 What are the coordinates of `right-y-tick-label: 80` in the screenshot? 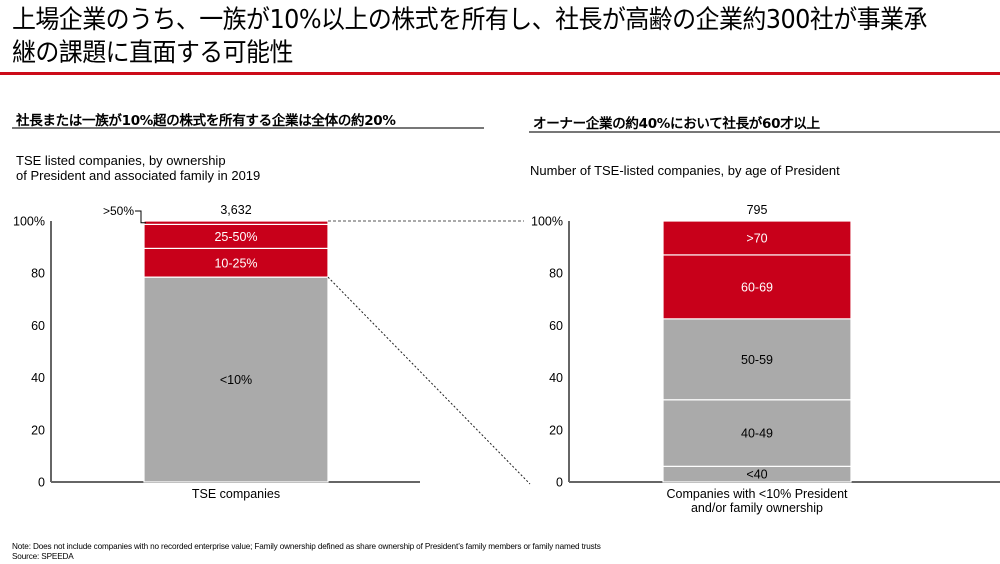 It's located at (556, 274).